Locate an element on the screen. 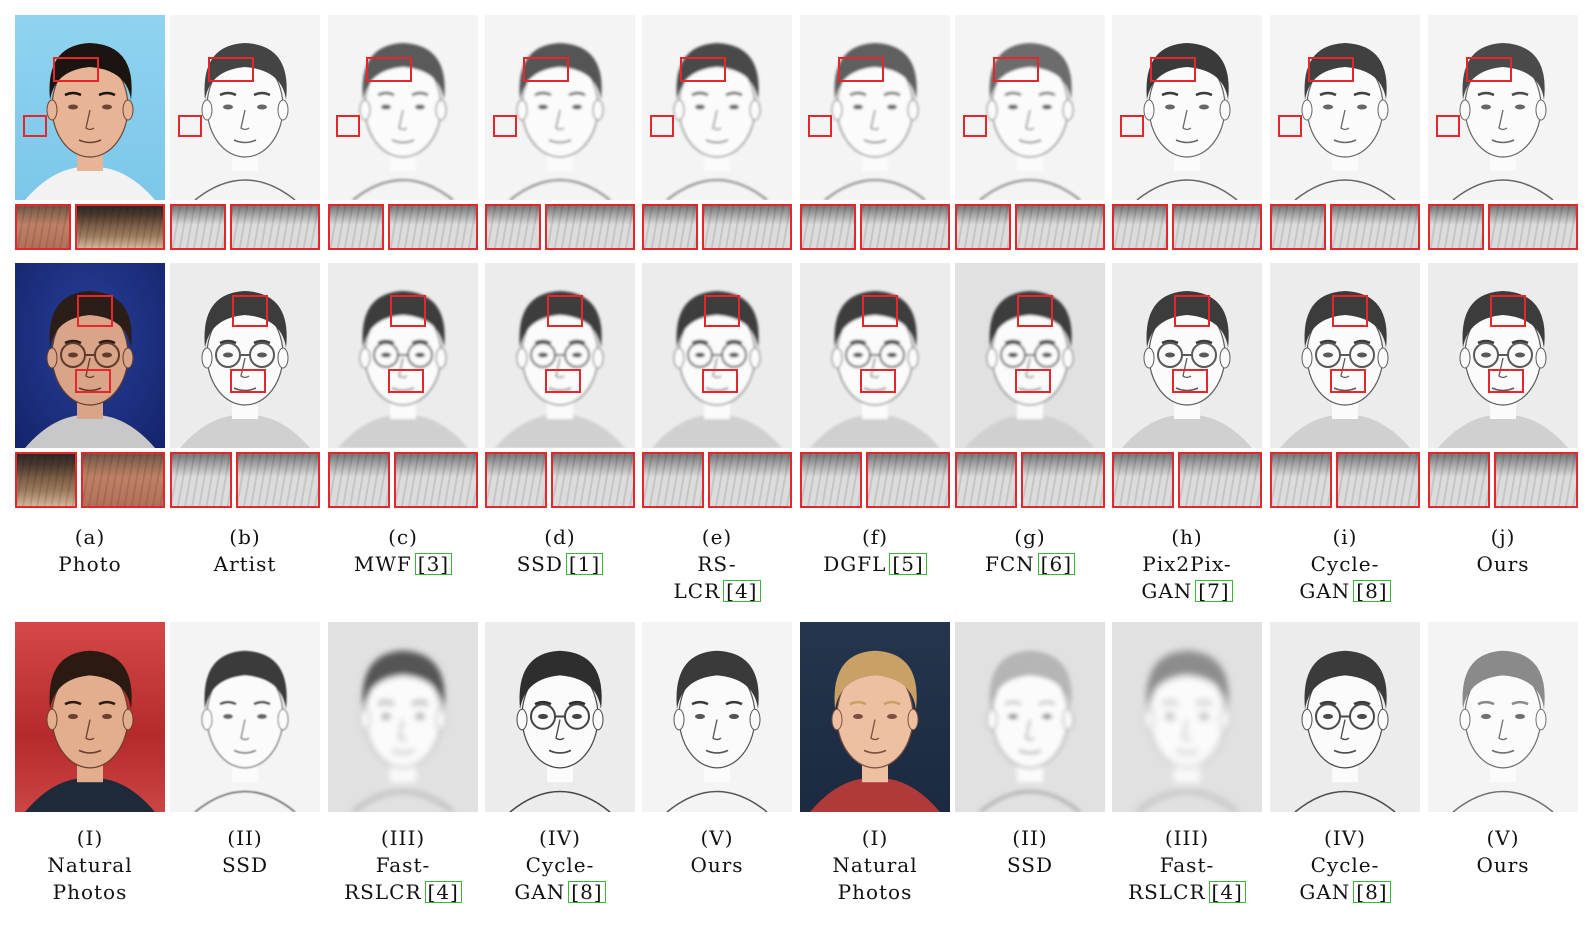  caption-method-name: Natural is located at coordinates (875, 865).